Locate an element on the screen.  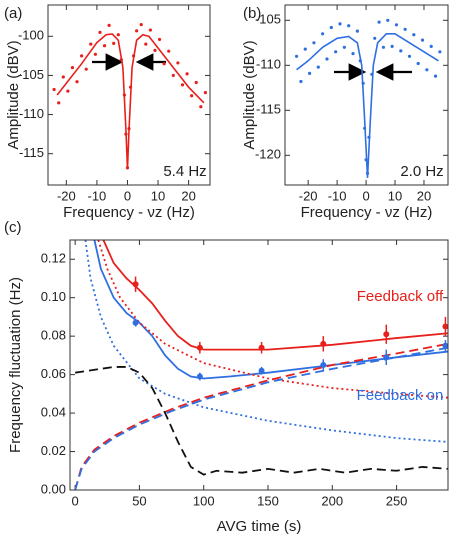
x-tick-label: -10 is located at coordinates (97, 195).